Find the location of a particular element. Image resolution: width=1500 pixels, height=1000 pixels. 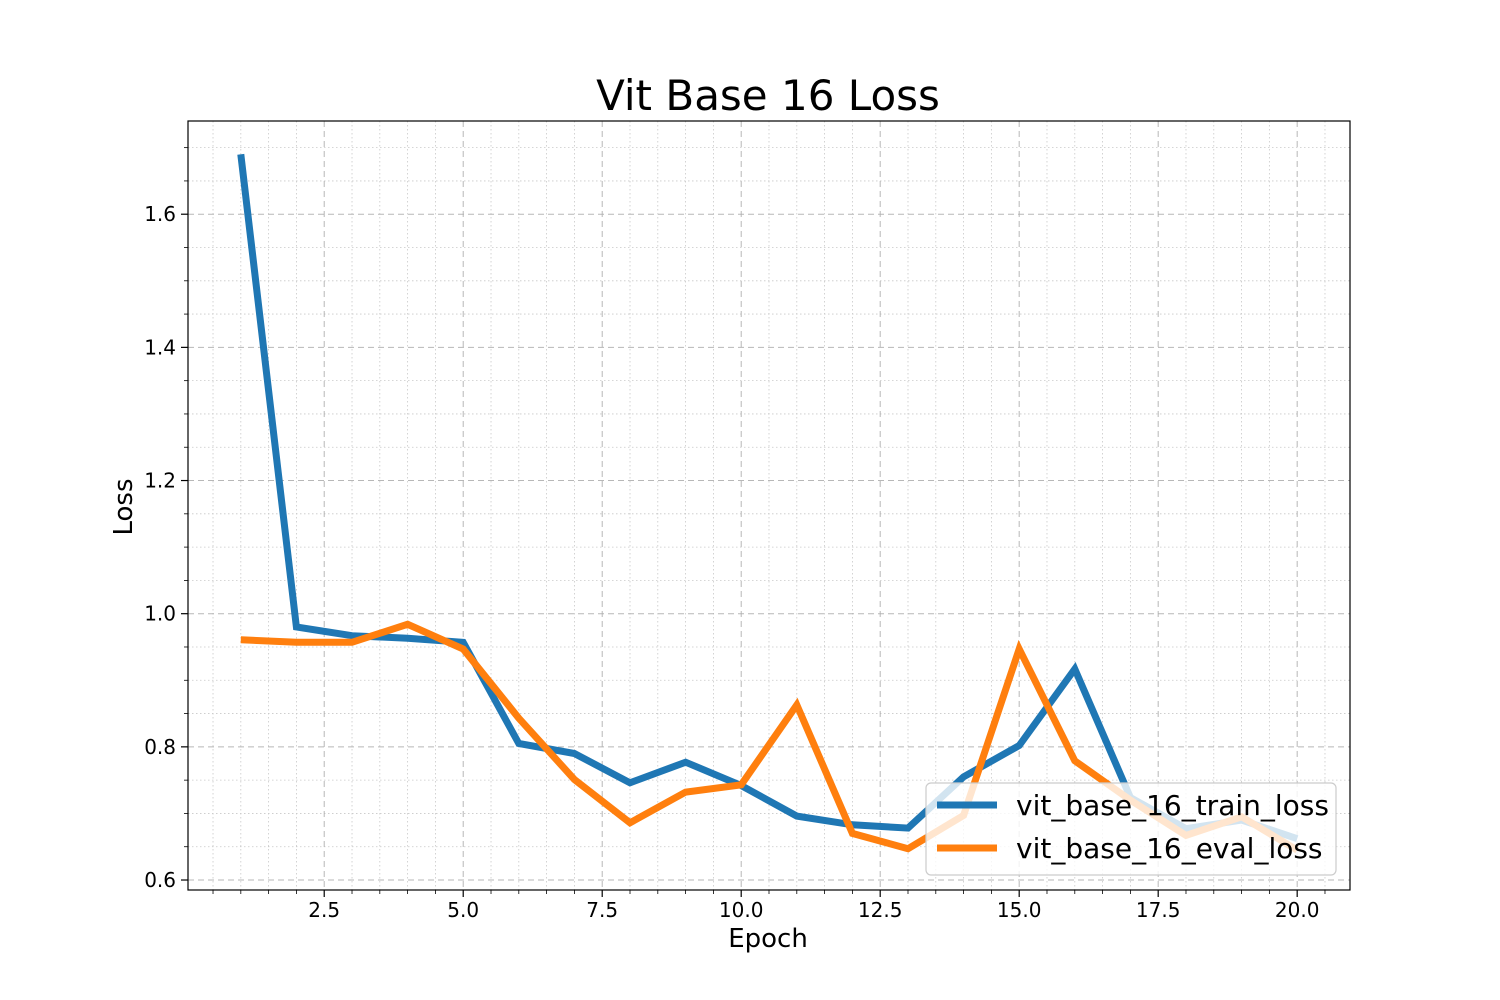

y-tick-label: 1.4 is located at coordinates (160, 347).